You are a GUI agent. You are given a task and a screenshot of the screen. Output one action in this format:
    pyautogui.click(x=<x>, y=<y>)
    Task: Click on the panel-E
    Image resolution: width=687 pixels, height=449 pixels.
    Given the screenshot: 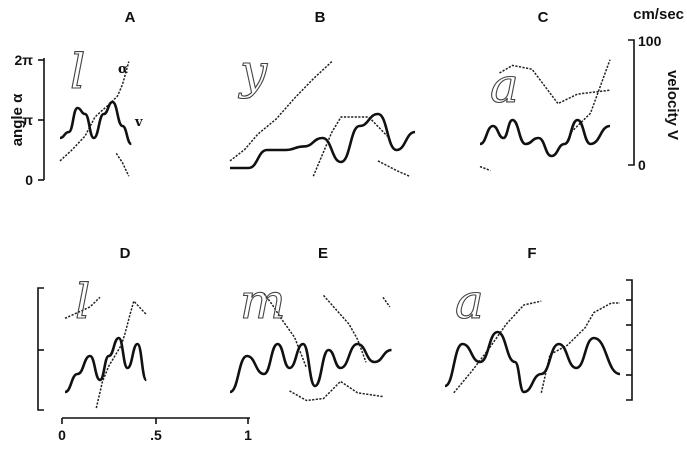 What is the action you would take?
    pyautogui.click(x=310, y=347)
    